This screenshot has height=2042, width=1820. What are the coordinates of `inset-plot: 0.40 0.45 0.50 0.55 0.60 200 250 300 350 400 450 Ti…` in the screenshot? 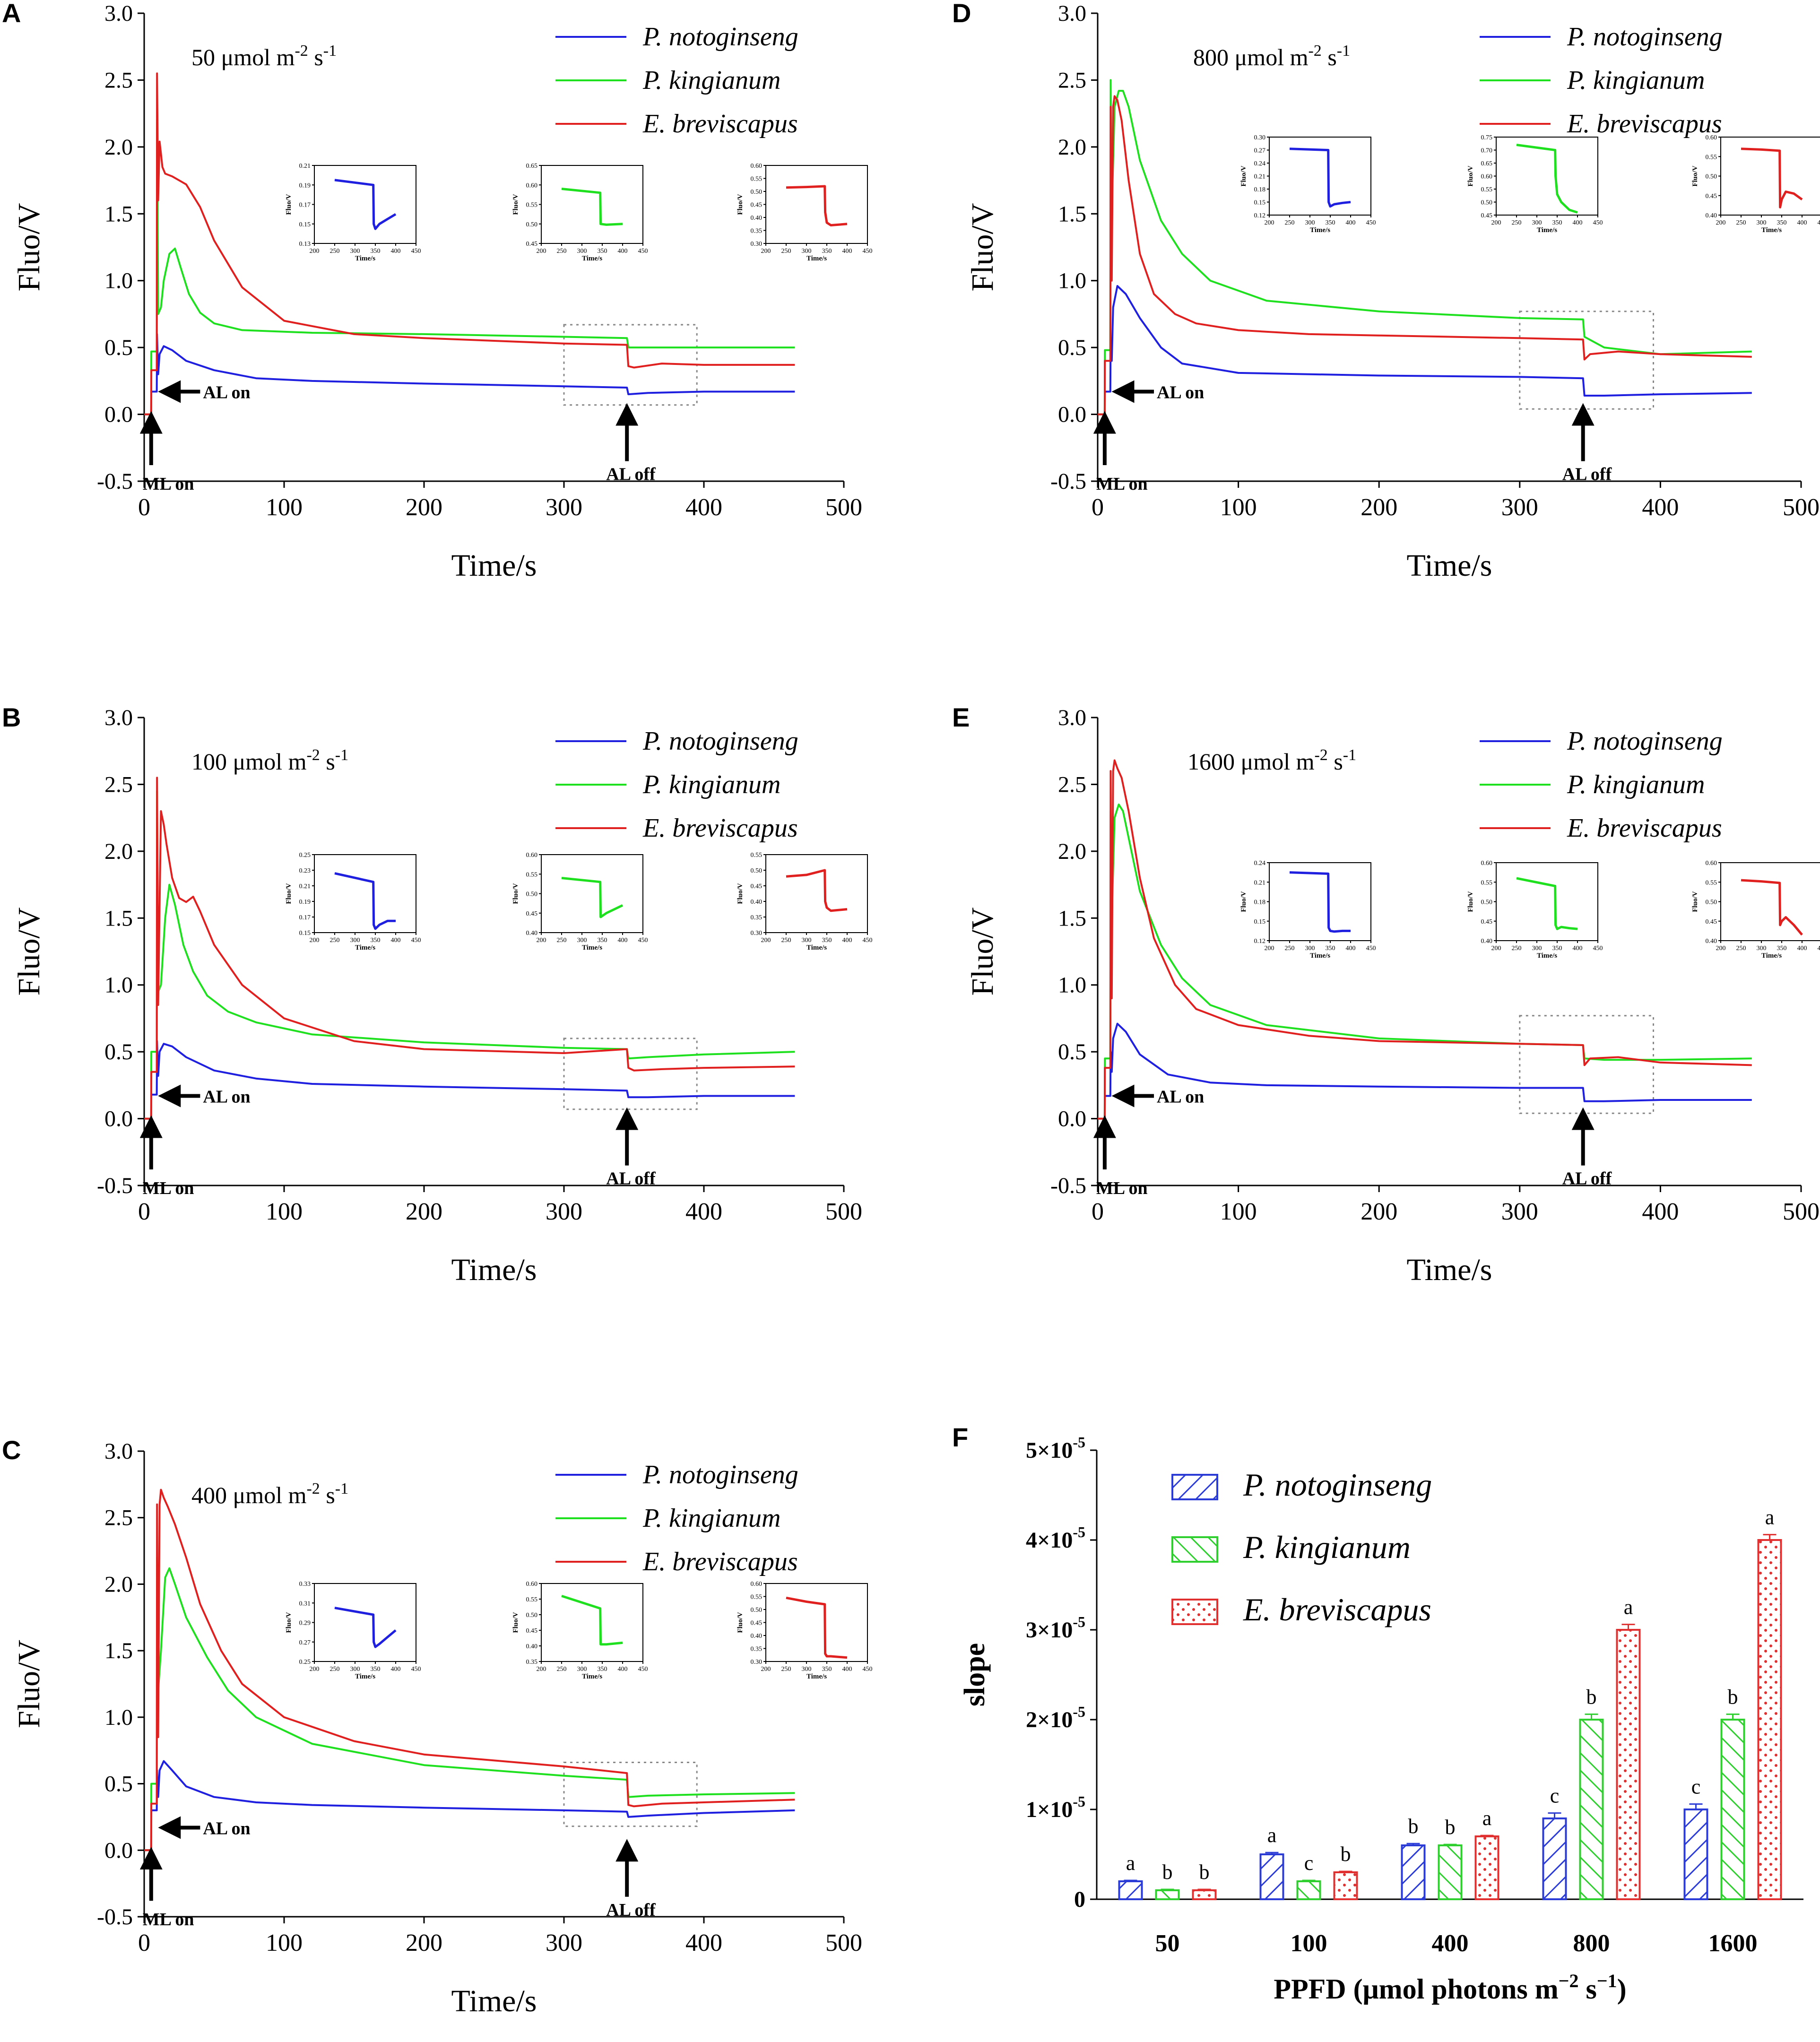 It's located at (580, 902).